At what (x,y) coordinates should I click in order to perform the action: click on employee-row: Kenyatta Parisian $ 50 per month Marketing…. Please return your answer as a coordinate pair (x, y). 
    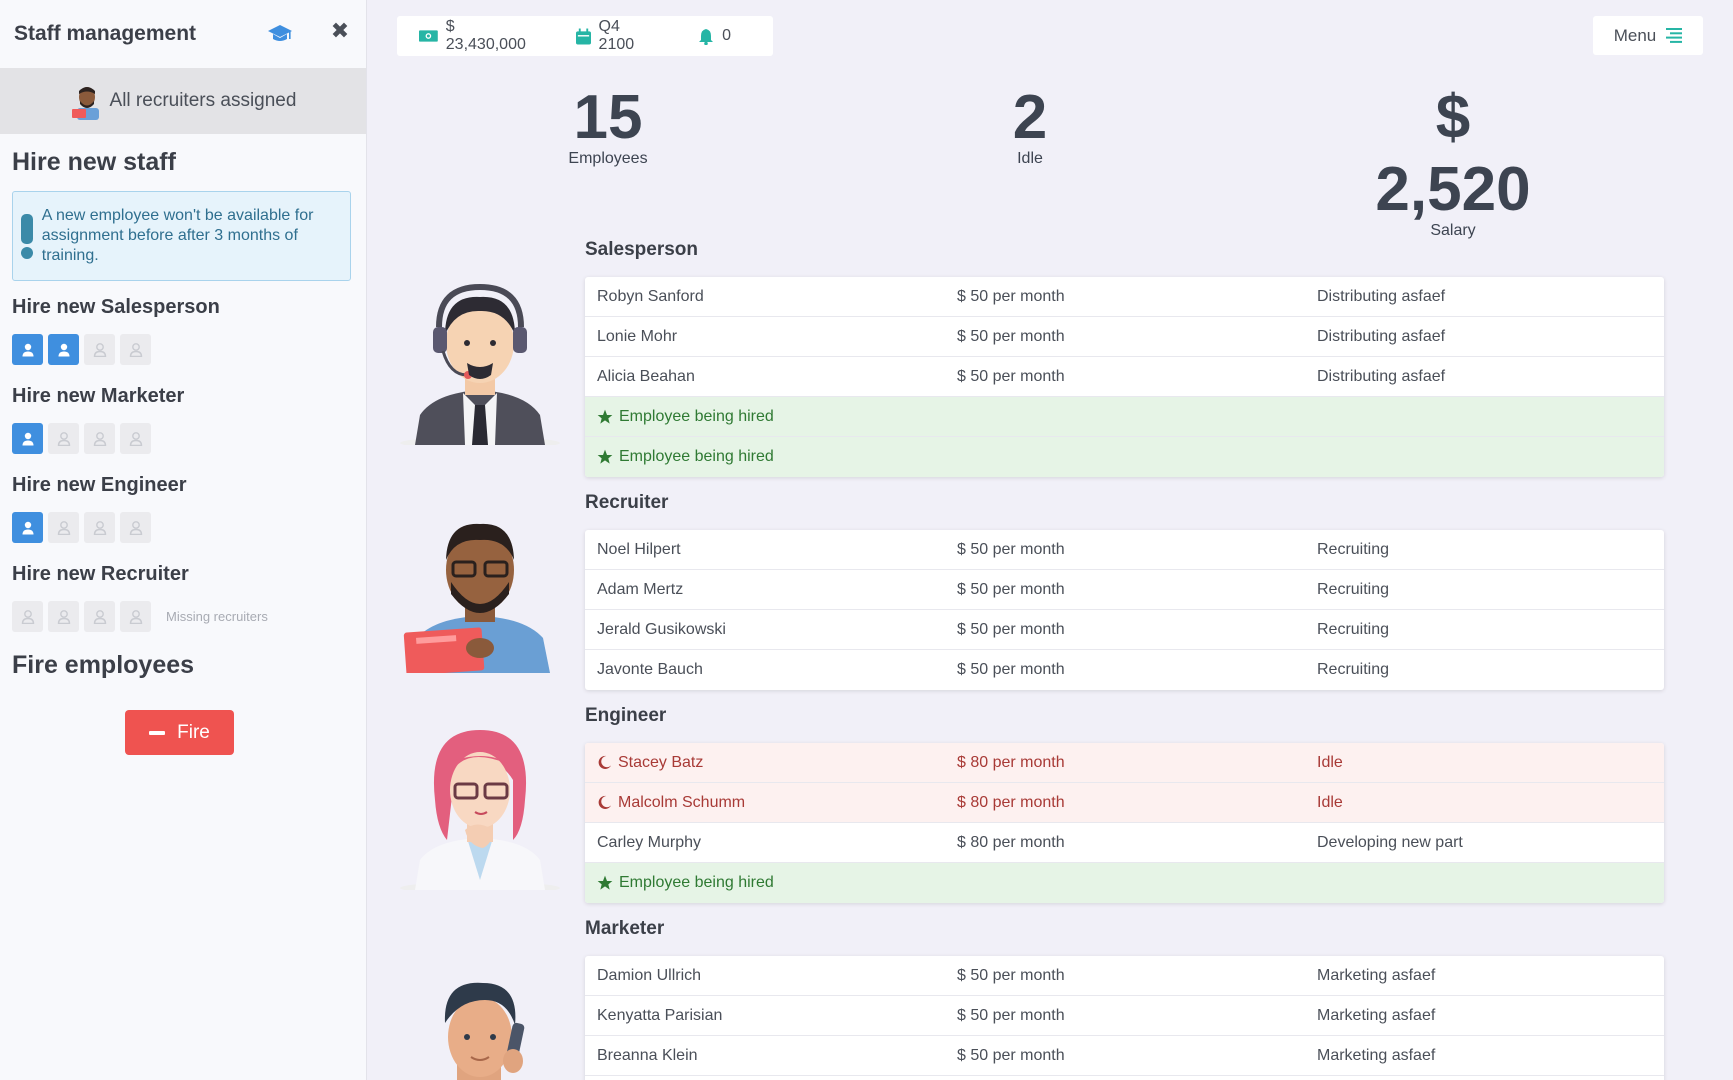
    Looking at the image, I should click on (1124, 1016).